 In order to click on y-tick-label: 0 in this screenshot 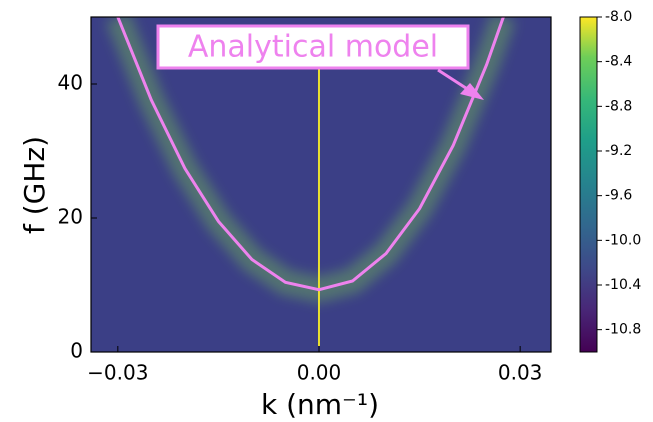, I will do `click(76, 351)`.